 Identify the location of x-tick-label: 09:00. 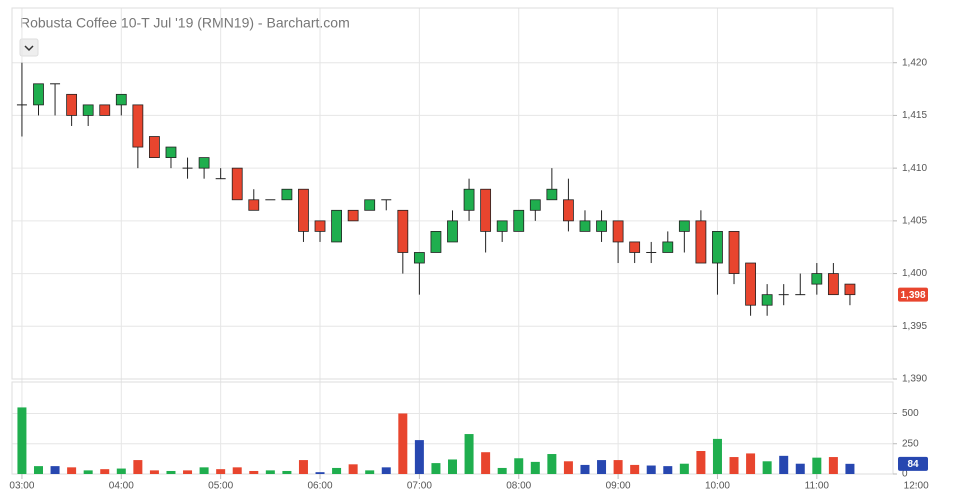
(618, 486).